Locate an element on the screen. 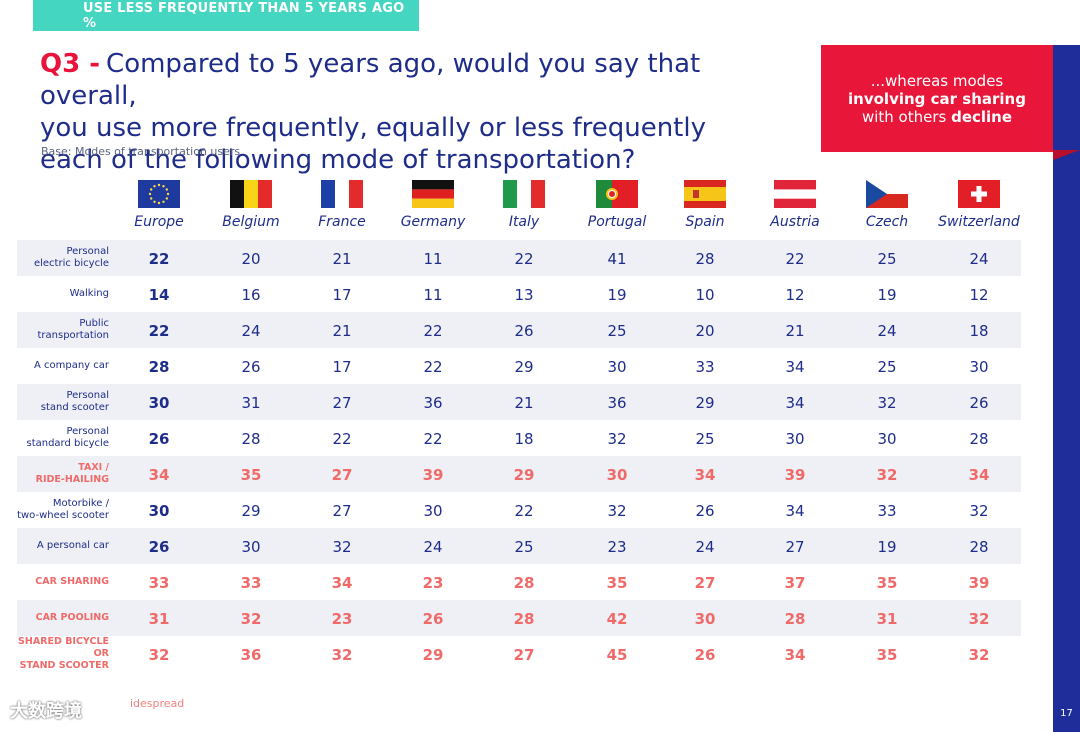  table-cell-france: 34 is located at coordinates (342, 583).